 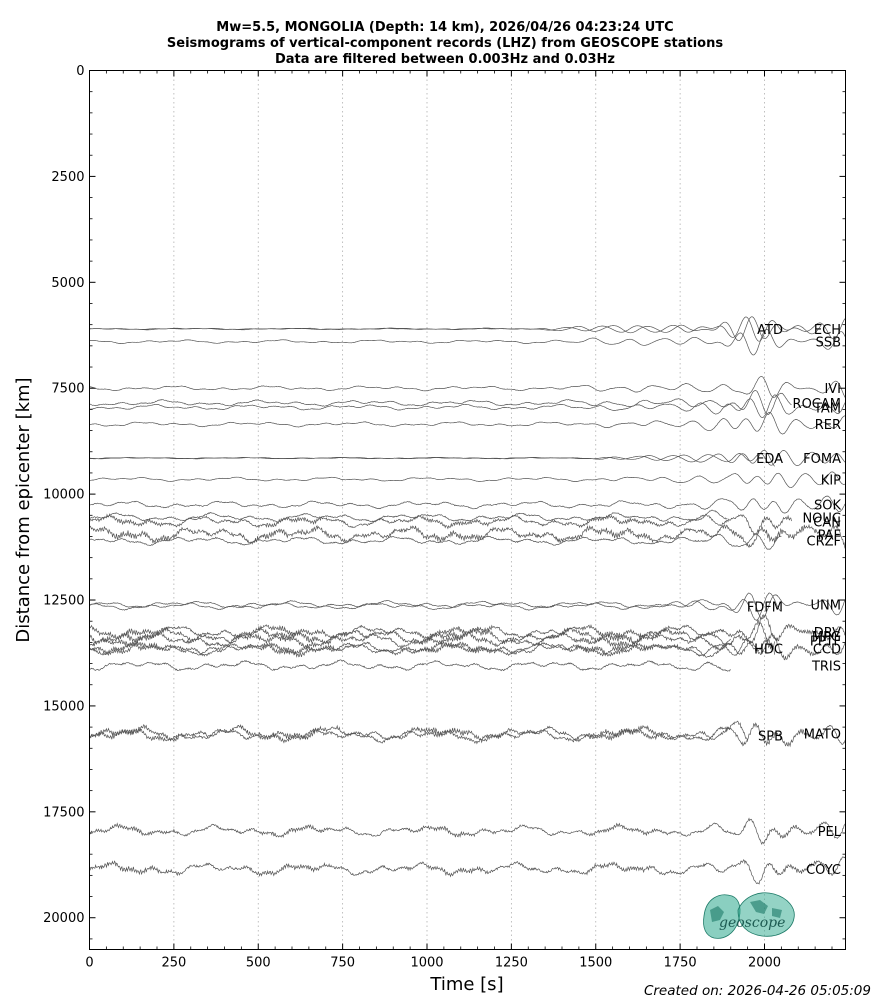 I want to click on trace-hdc, so click(x=432, y=646).